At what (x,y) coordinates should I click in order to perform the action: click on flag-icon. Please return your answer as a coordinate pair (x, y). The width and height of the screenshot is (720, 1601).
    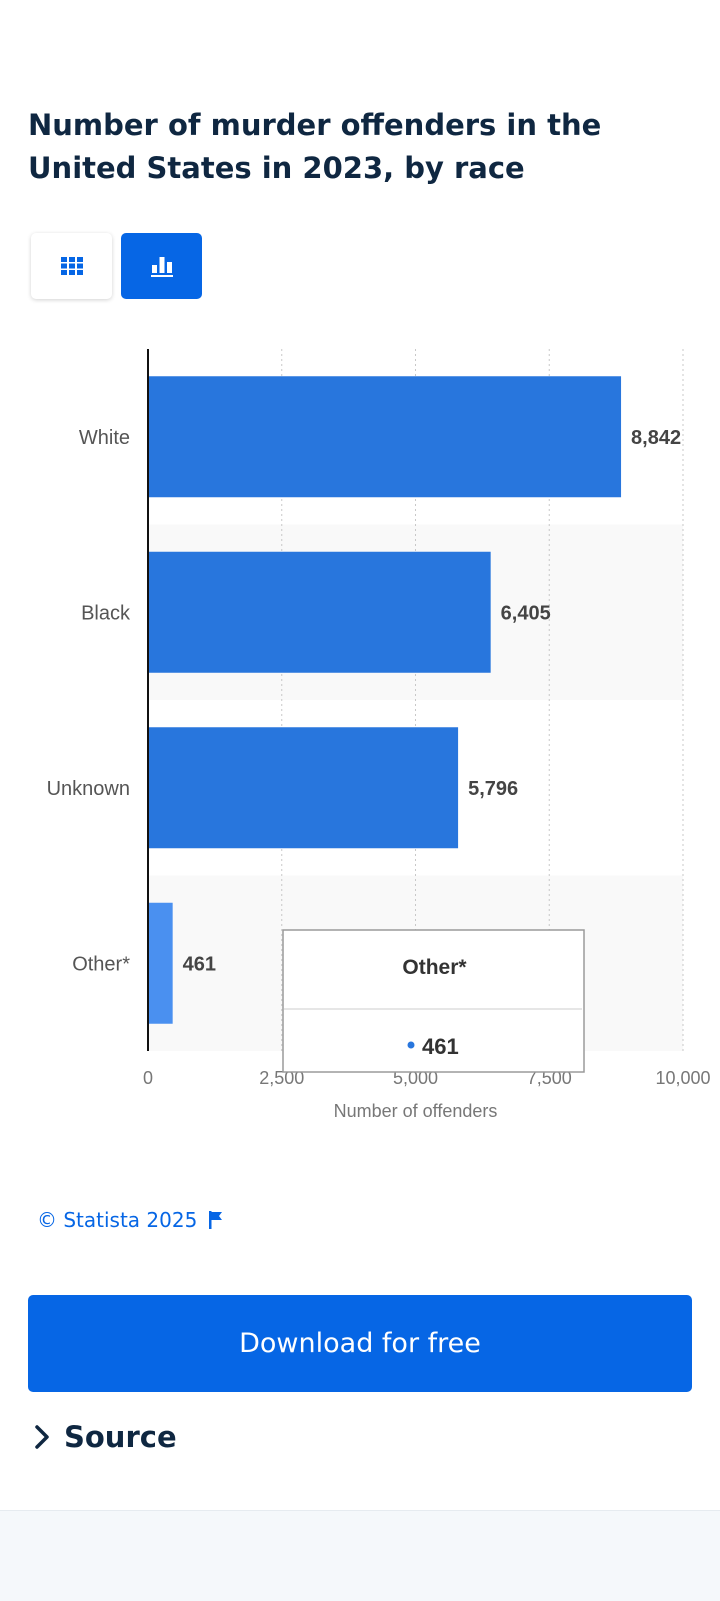
    Looking at the image, I should click on (216, 1220).